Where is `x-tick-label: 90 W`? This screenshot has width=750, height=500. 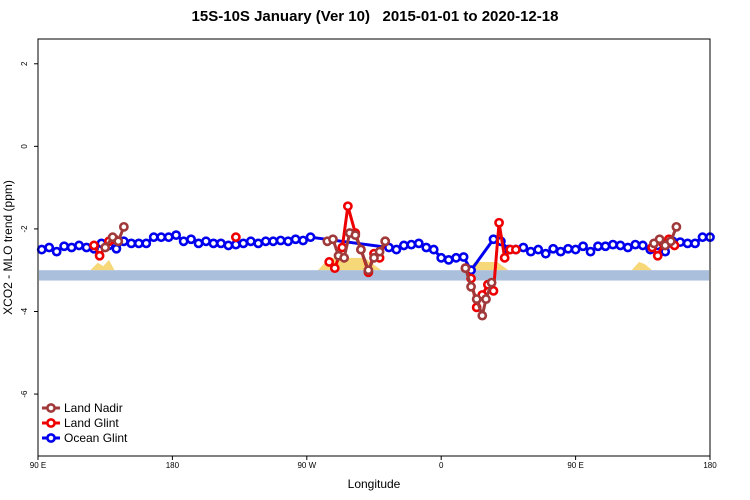 x-tick-label: 90 W is located at coordinates (306, 465).